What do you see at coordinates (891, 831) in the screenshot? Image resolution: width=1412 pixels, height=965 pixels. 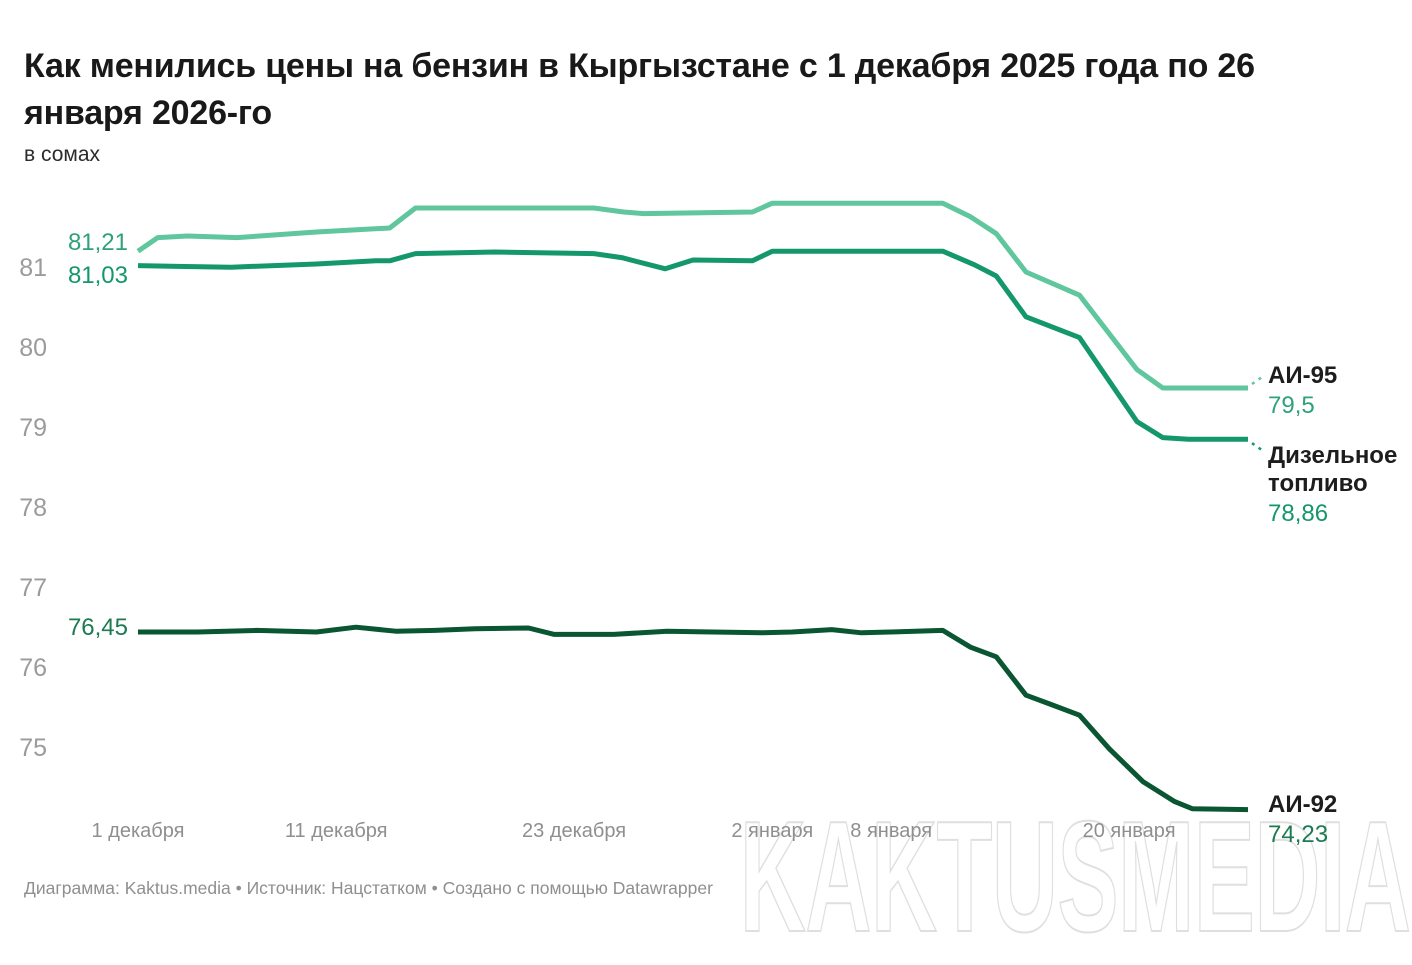 I see `x-axis-tick-label: 8 января` at bounding box center [891, 831].